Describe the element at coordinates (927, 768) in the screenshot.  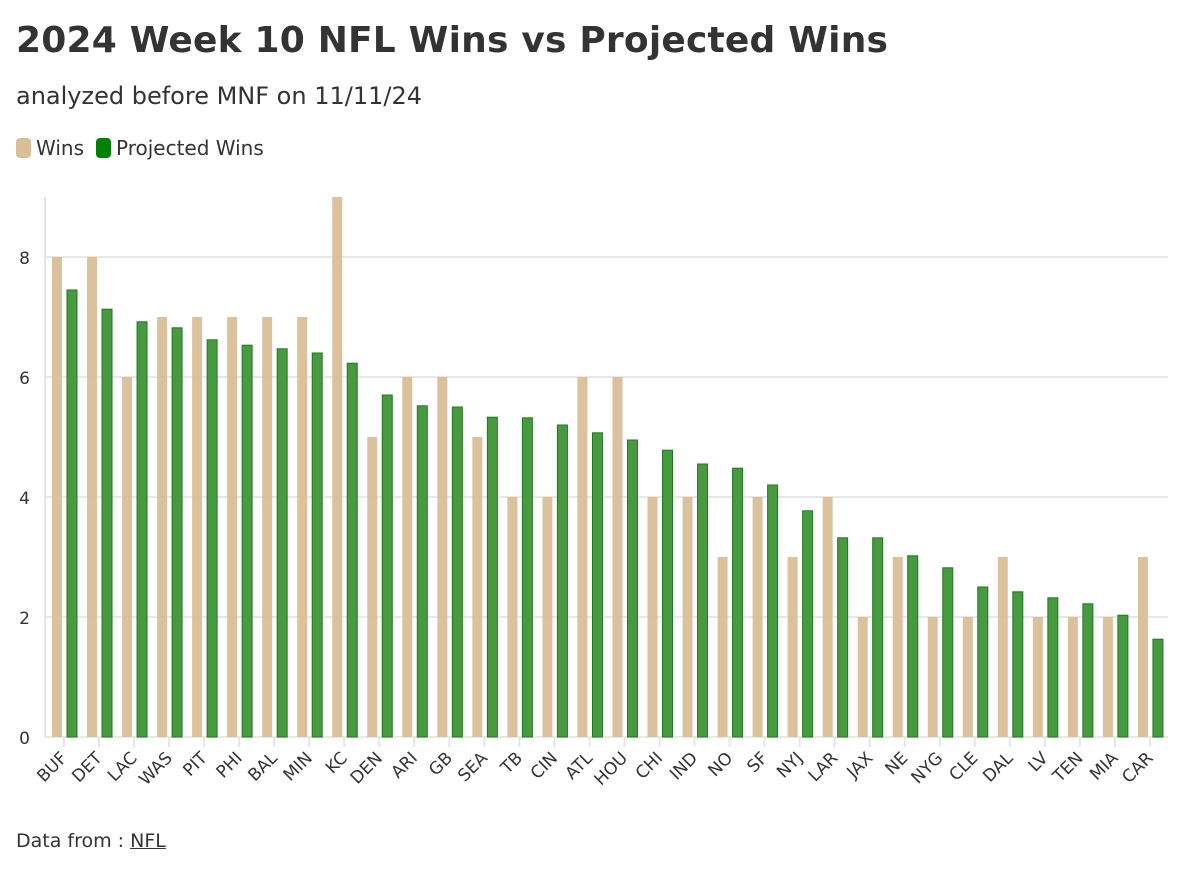
I see `x-tick-label: NYG` at that location.